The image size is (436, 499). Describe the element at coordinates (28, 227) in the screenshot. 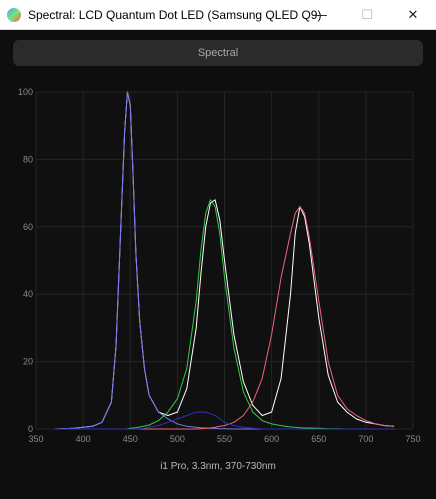

I see `y-tick-label: 60` at that location.